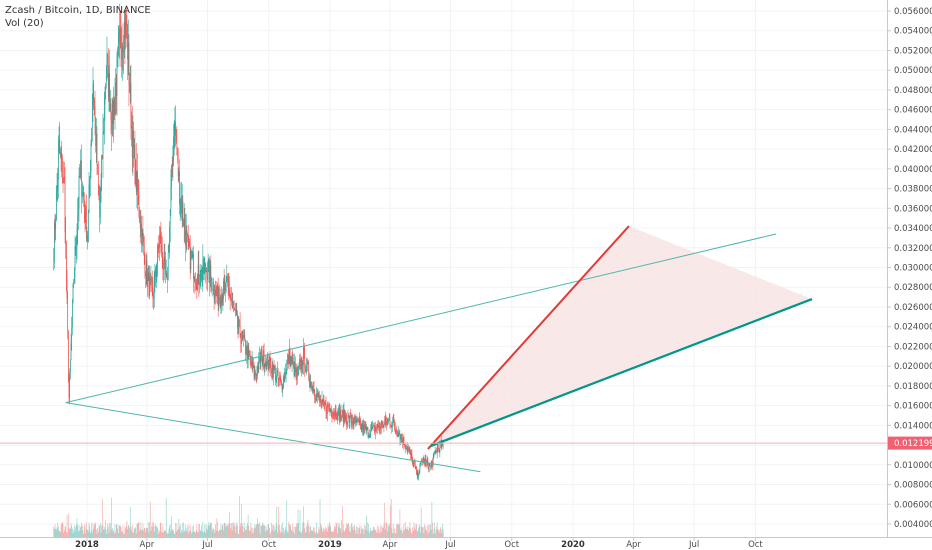  Describe the element at coordinates (78, 10) in the screenshot. I see `symbol-legend: Zcash / Bitcoin, 1D, BINANCE` at that location.